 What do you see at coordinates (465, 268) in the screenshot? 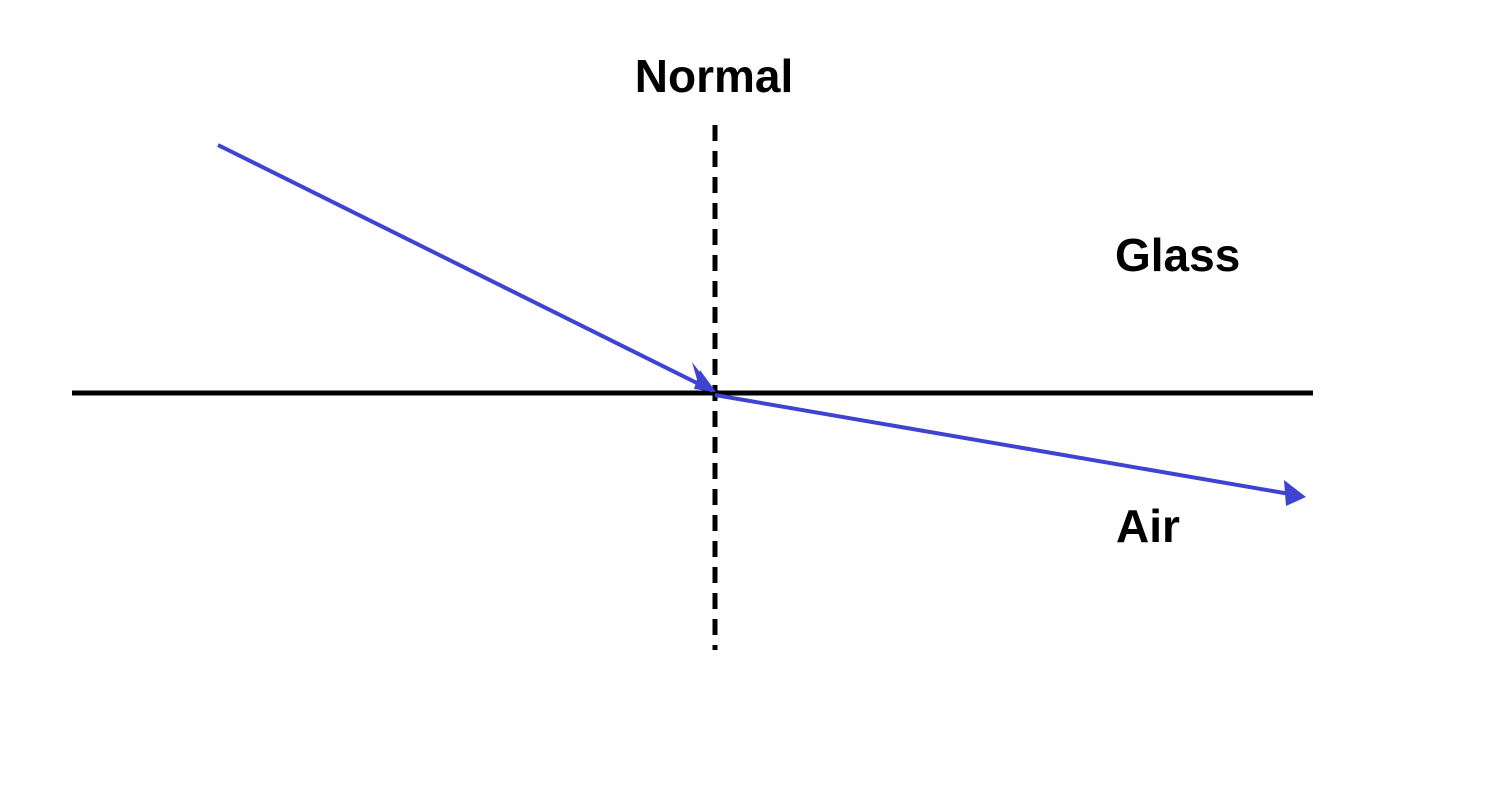
I see `incident-ray` at bounding box center [465, 268].